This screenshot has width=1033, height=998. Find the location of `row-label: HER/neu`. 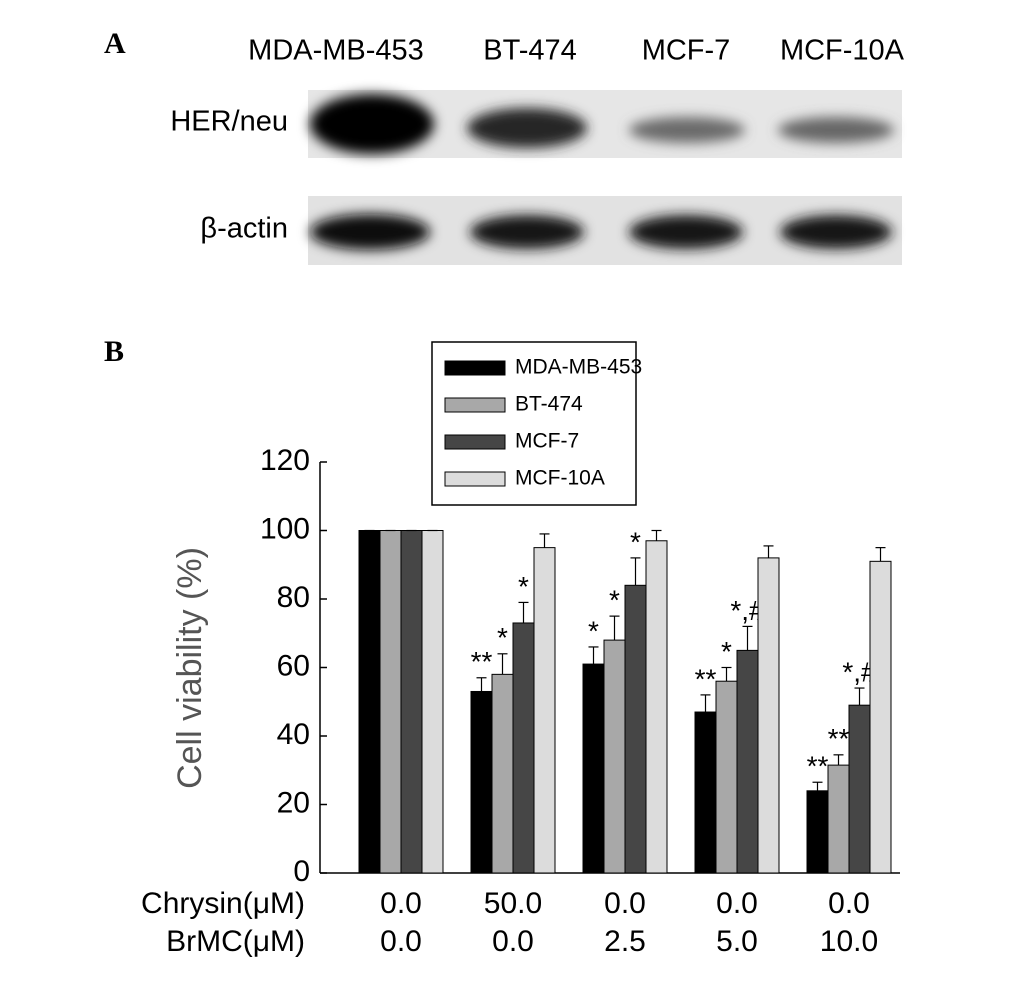

row-label: HER/neu is located at coordinates (229, 122).